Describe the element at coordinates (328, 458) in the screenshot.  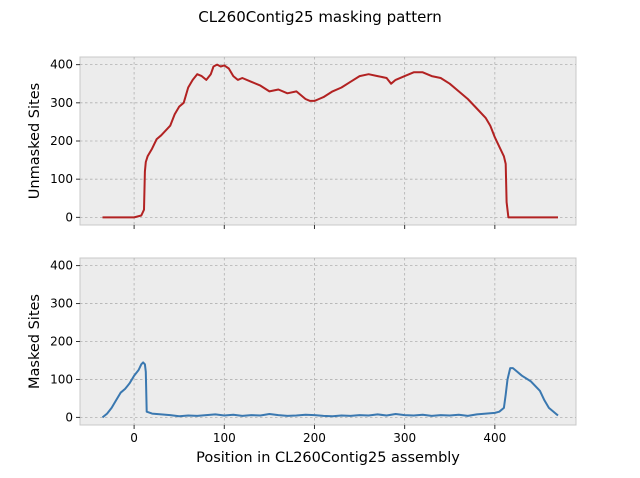
I see `x-axis-label: Position in CL260Contig25 assembly` at that location.